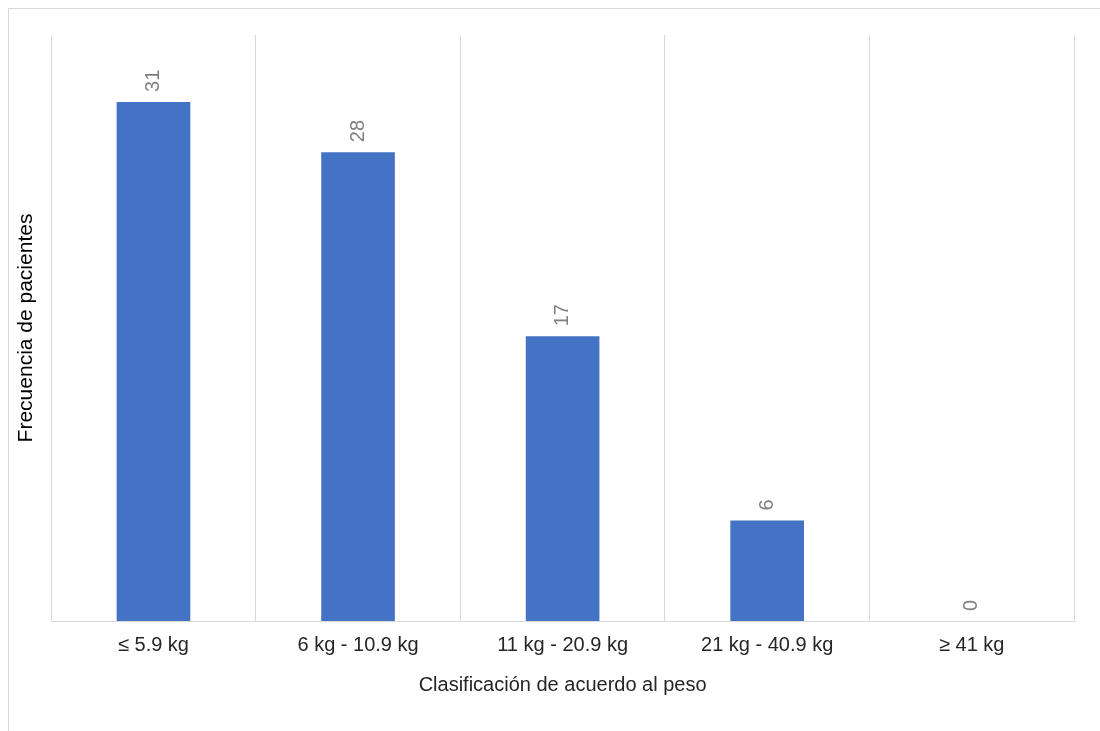 This screenshot has width=1100, height=731. Describe the element at coordinates (767, 643) in the screenshot. I see `x-tick-label: 21 kg - 40.9 kg` at that location.